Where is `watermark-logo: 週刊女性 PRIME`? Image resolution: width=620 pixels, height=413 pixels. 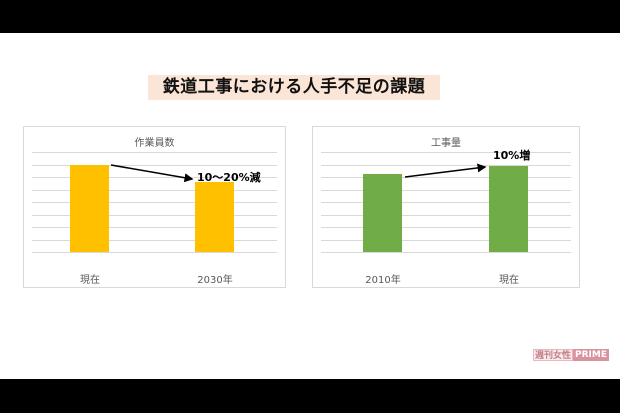
watermark-logo: 週刊女性 PRIME is located at coordinates (571, 355).